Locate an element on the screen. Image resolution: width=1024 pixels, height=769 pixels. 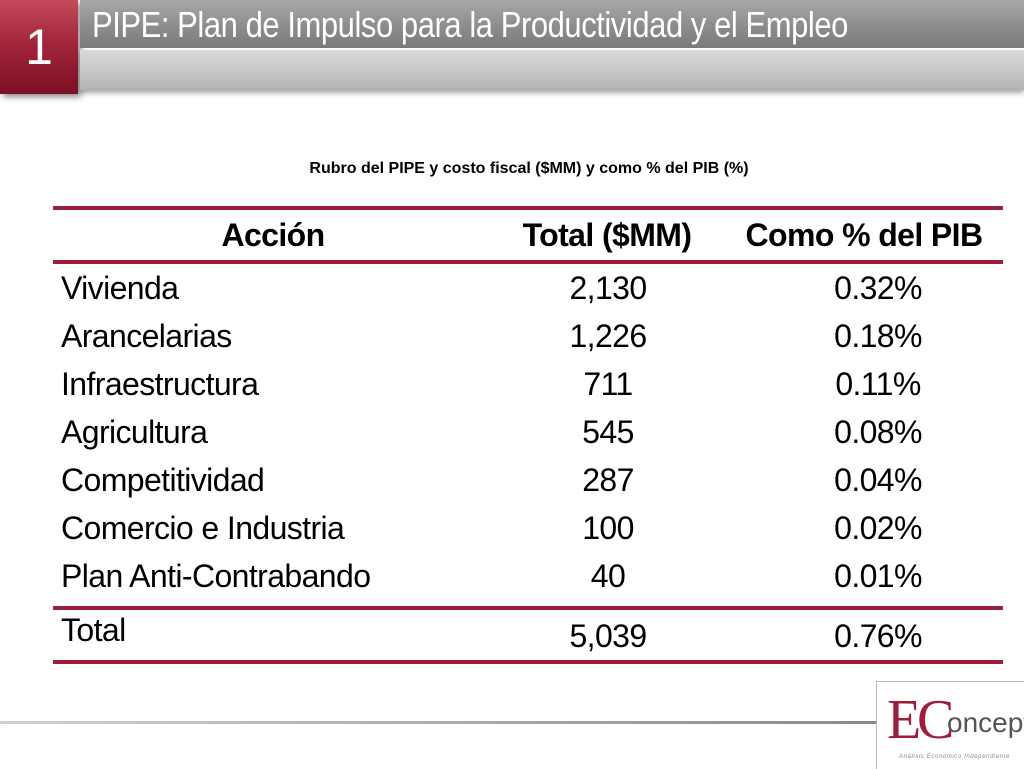
row-name: Comercio e Industria is located at coordinates (203, 528).